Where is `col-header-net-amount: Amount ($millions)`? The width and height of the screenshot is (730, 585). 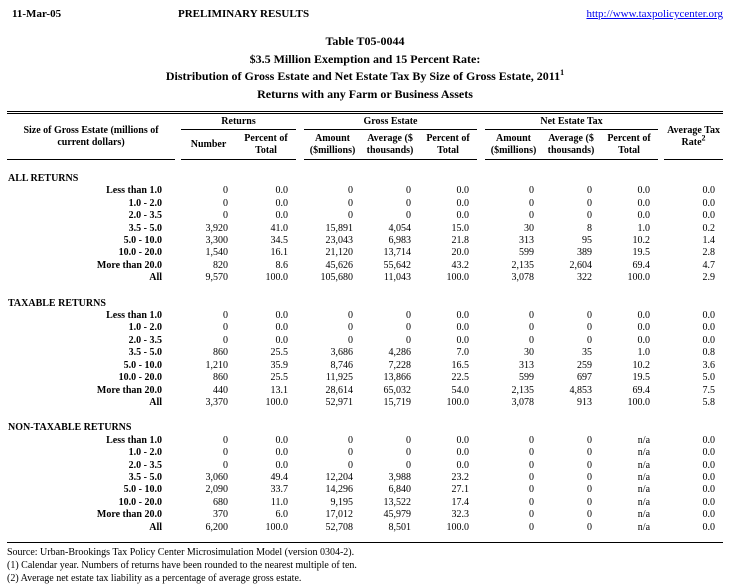
col-header-net-amount: Amount ($millions) is located at coordinates (514, 144).